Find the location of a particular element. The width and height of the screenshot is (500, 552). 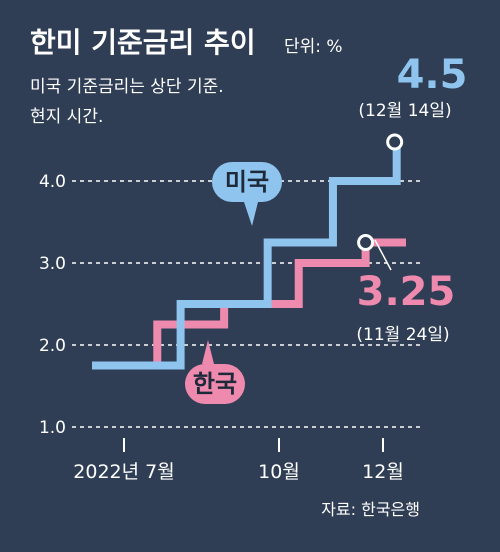

kr-legend-bubble: 한국 is located at coordinates (215, 372).